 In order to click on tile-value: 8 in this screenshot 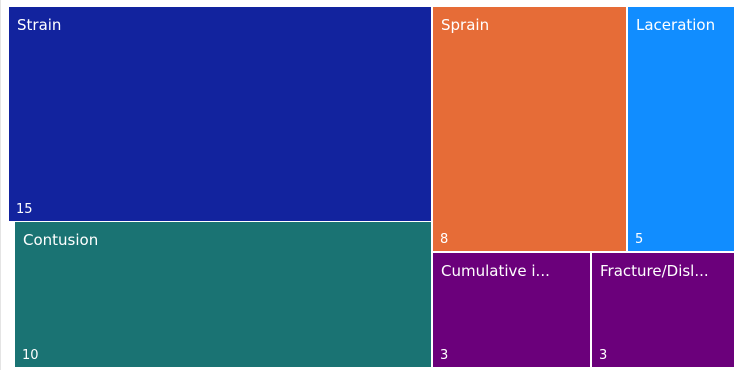, I will do `click(444, 239)`.